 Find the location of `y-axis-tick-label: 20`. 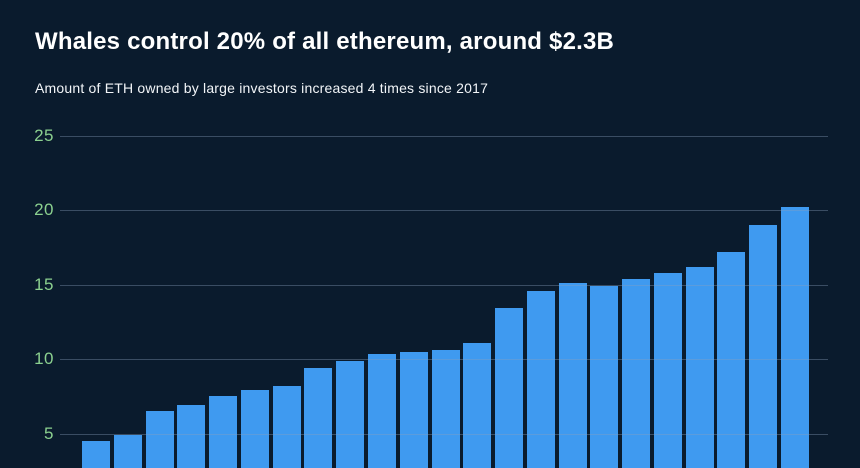

y-axis-tick-label: 20 is located at coordinates (27, 210).